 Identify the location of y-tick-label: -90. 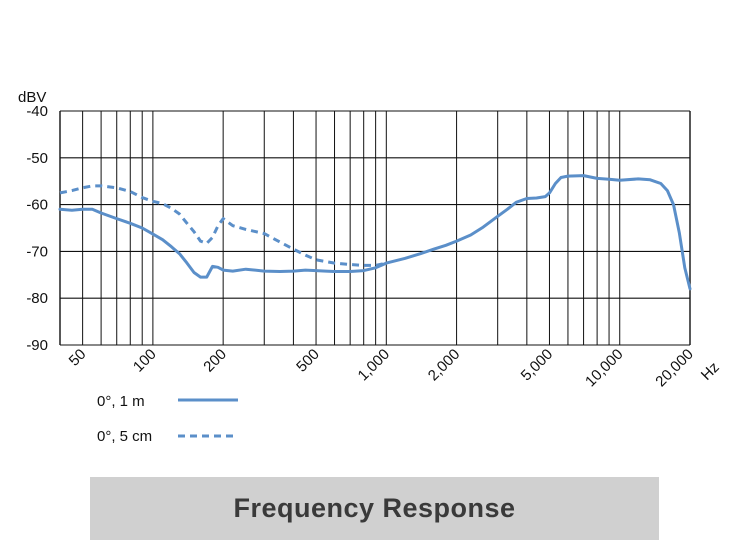
(37, 345).